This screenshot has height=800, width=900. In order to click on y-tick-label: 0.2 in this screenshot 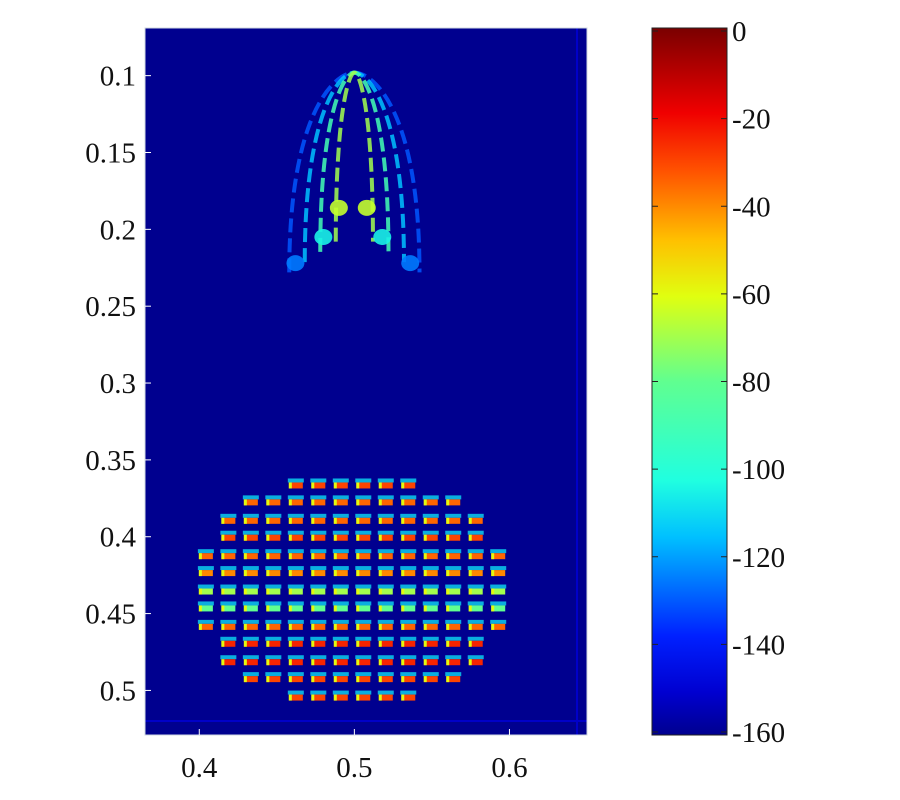, I will do `click(118, 230)`.